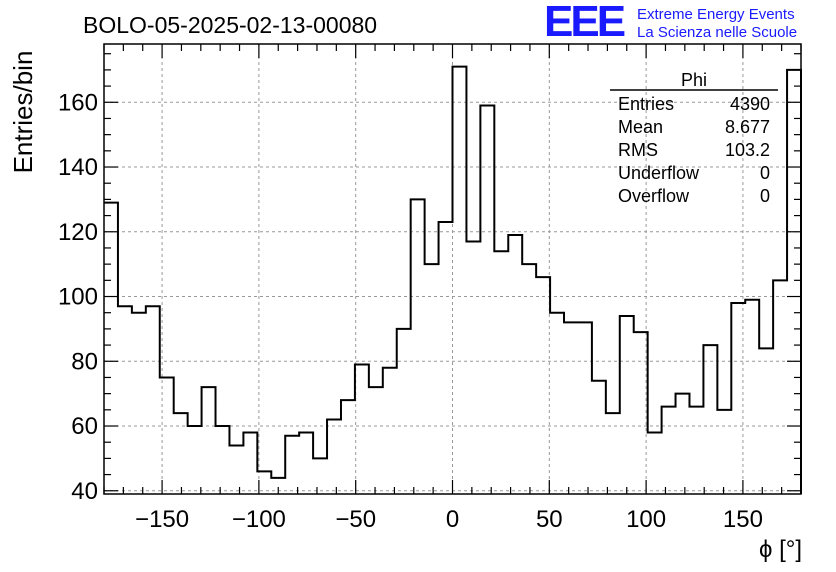 The image size is (836, 572). I want to click on x-axis-label: ϕ [°], so click(780, 549).